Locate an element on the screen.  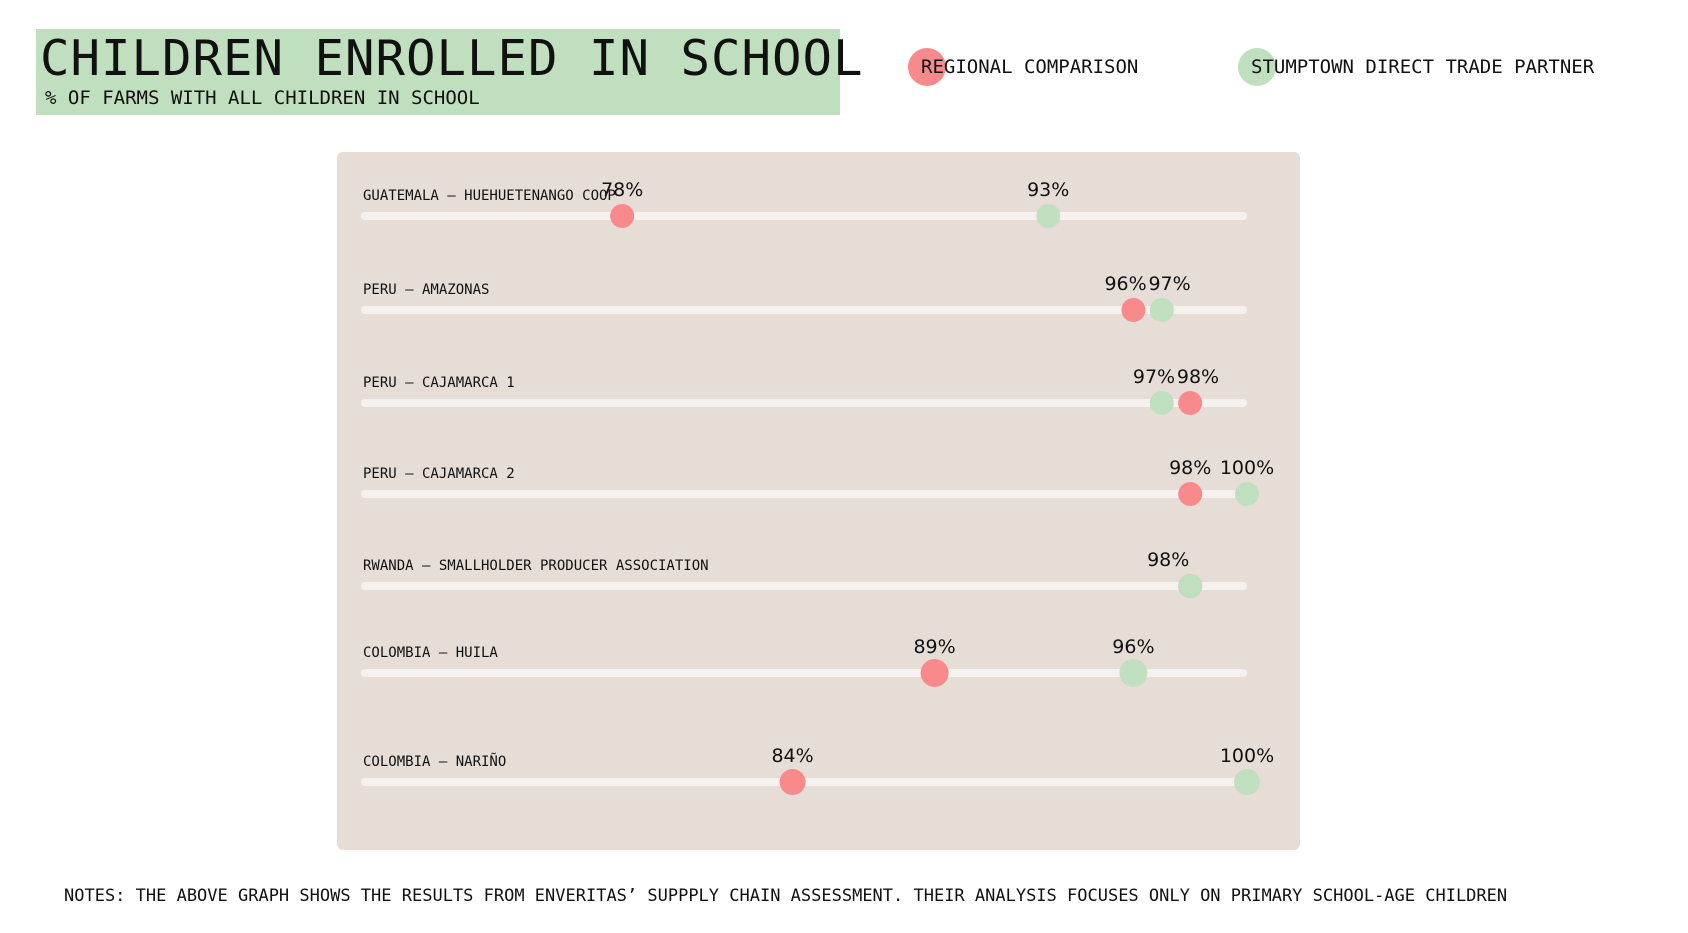
row-label: GUATEMALA – HUEHUETENANGO COOP is located at coordinates (489, 196).